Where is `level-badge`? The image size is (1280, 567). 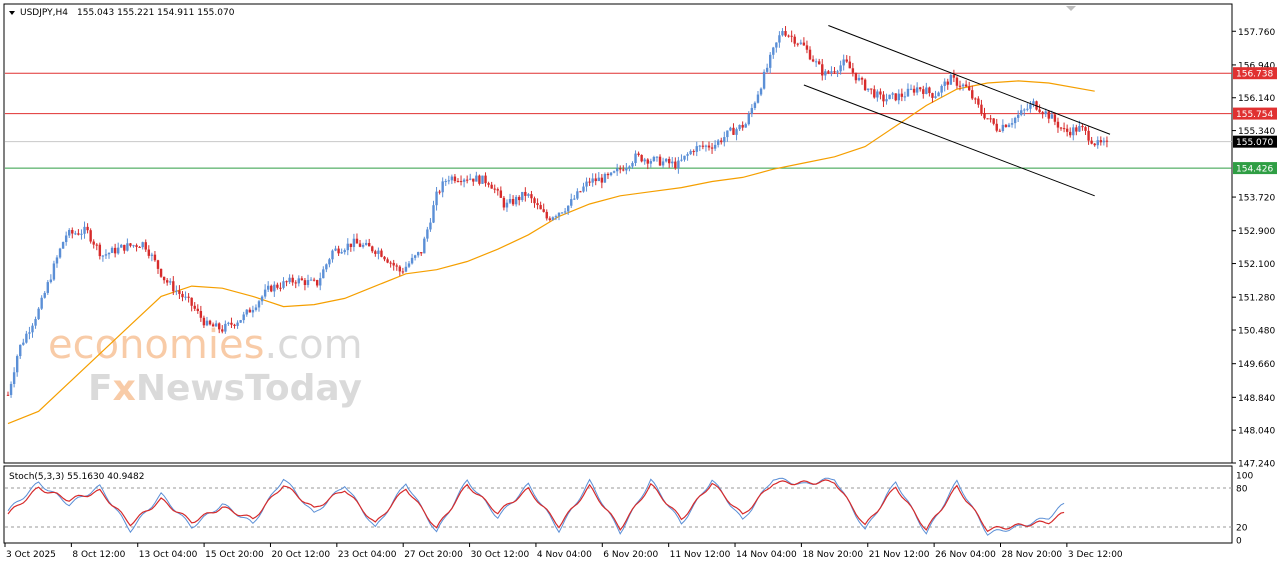 level-badge is located at coordinates (1255, 73).